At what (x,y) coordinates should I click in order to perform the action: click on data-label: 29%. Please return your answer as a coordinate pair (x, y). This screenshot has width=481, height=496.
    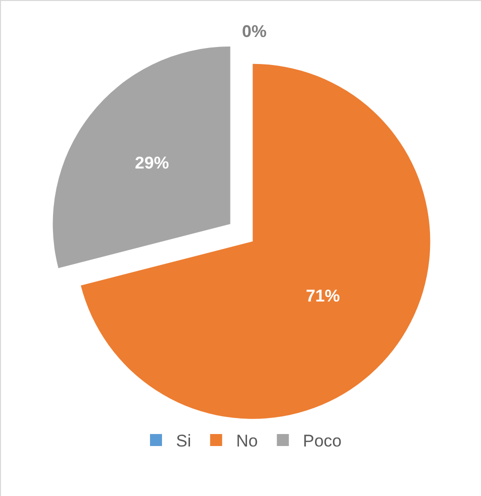
    Looking at the image, I should click on (151, 163).